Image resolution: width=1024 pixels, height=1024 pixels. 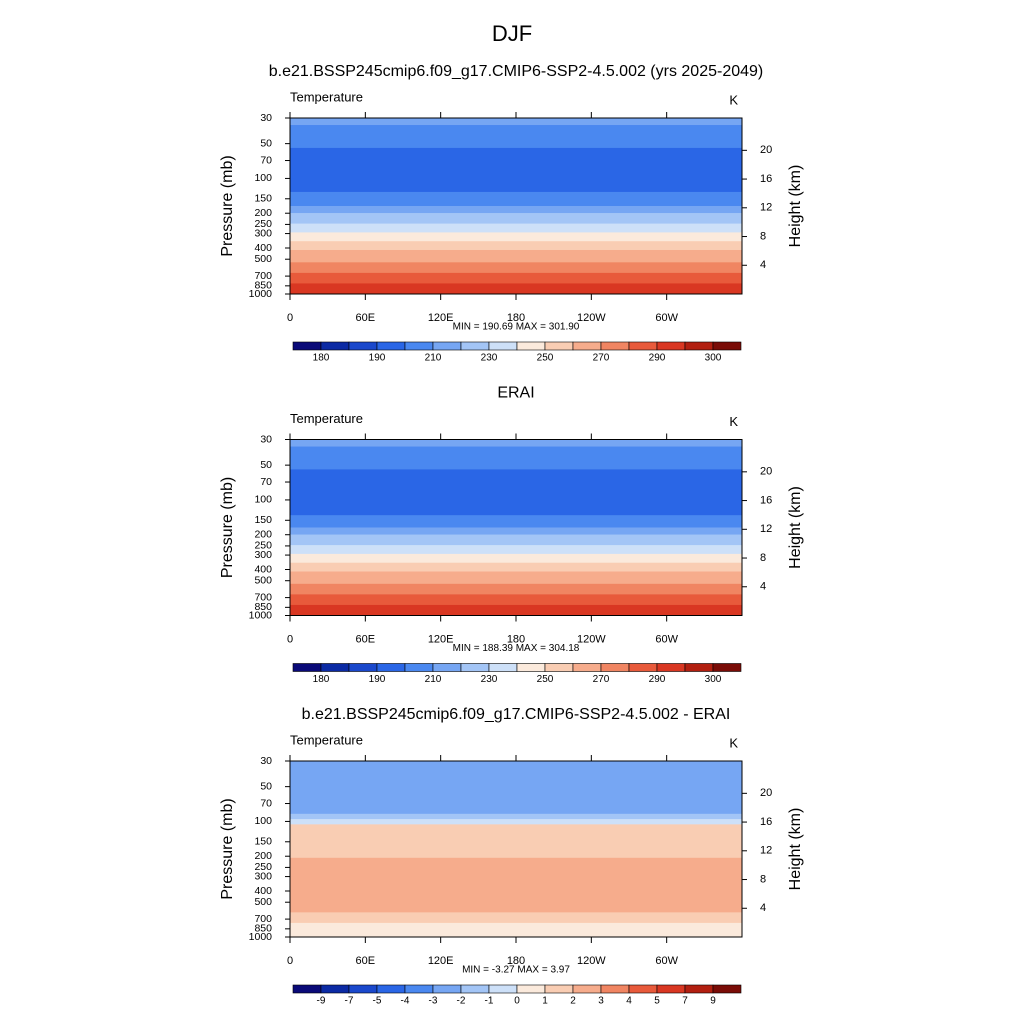 What do you see at coordinates (266, 160) in the screenshot?
I see `y-tick-label: 70` at bounding box center [266, 160].